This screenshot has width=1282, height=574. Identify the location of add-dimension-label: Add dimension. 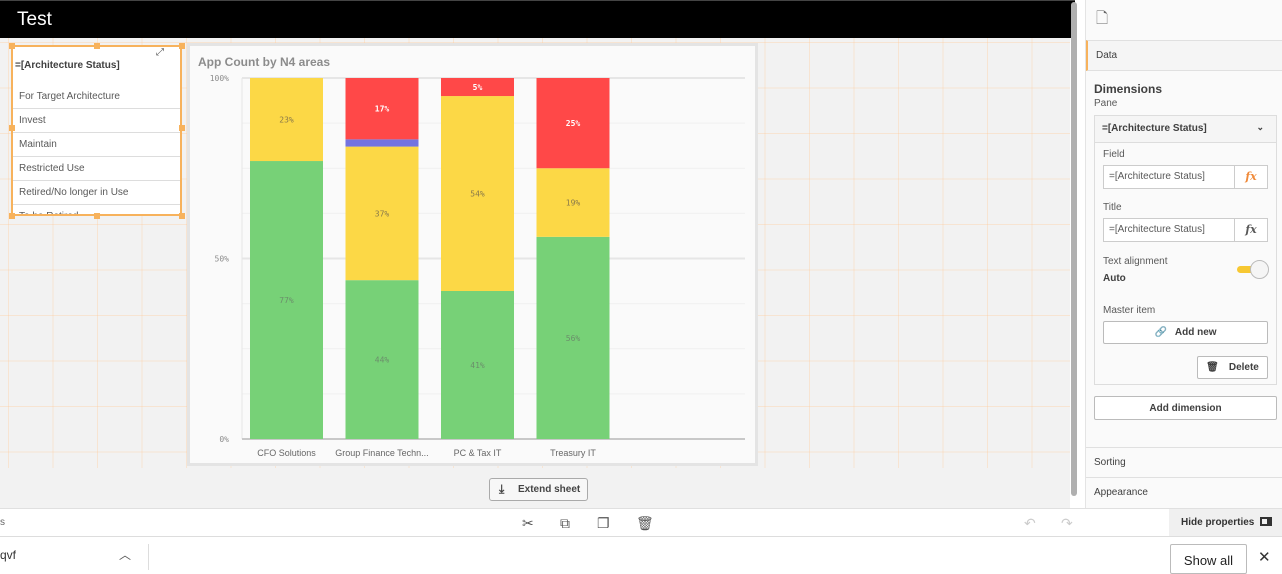
(1185, 408).